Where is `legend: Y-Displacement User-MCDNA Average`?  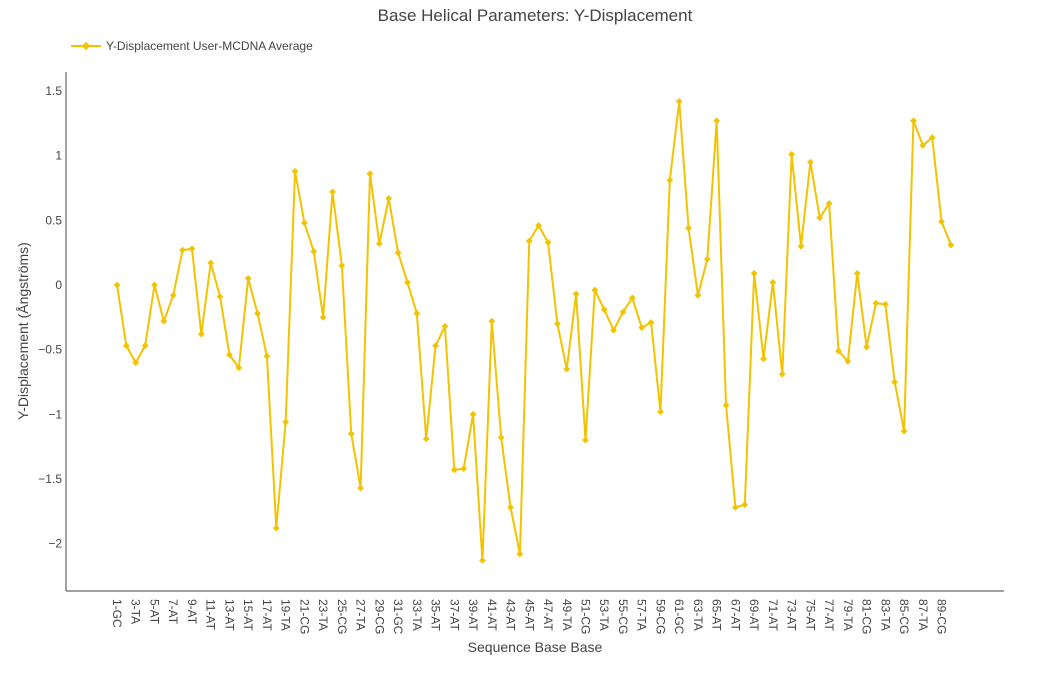 legend: Y-Displacement User-MCDNA Average is located at coordinates (192, 46).